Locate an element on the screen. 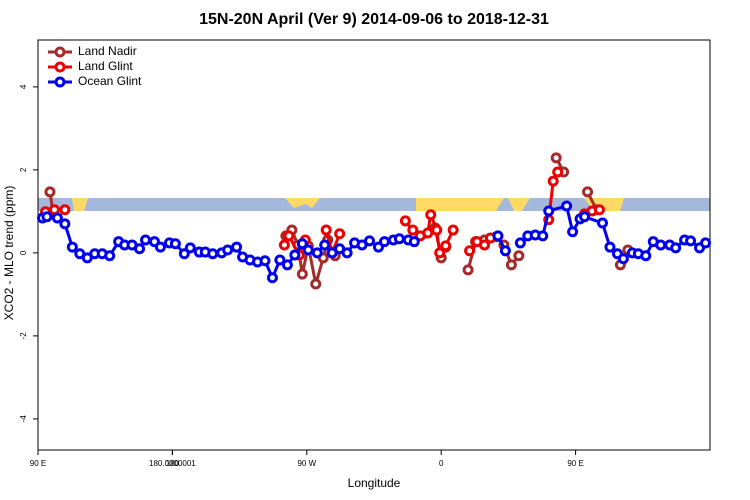 This screenshot has width=750, height=500. x-tick-label: 0 is located at coordinates (441, 463).